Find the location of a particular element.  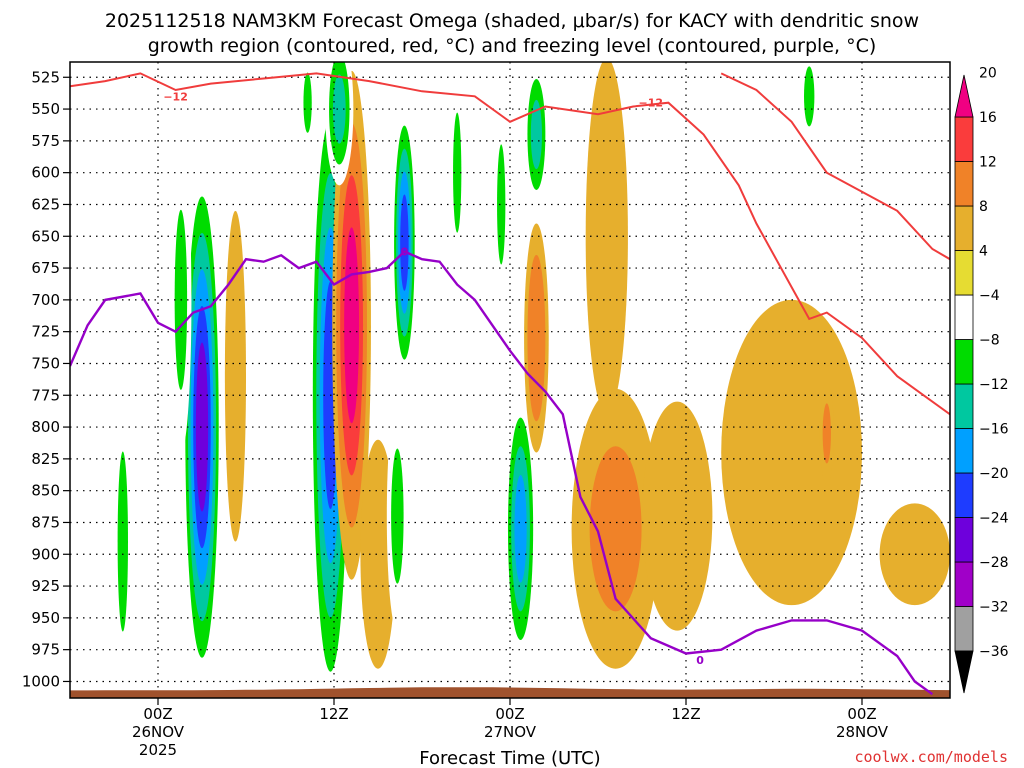

x-tick-label-30-0: 12Z is located at coordinates (685, 714).